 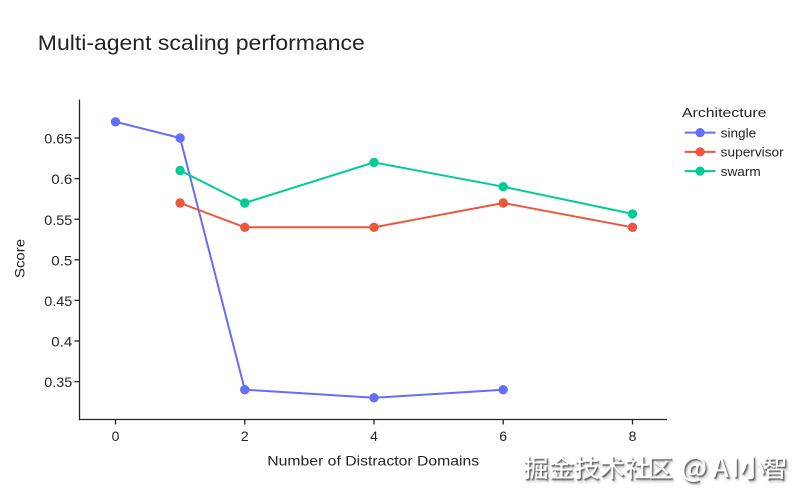 I want to click on svg-text: 0.4, so click(x=61, y=342).